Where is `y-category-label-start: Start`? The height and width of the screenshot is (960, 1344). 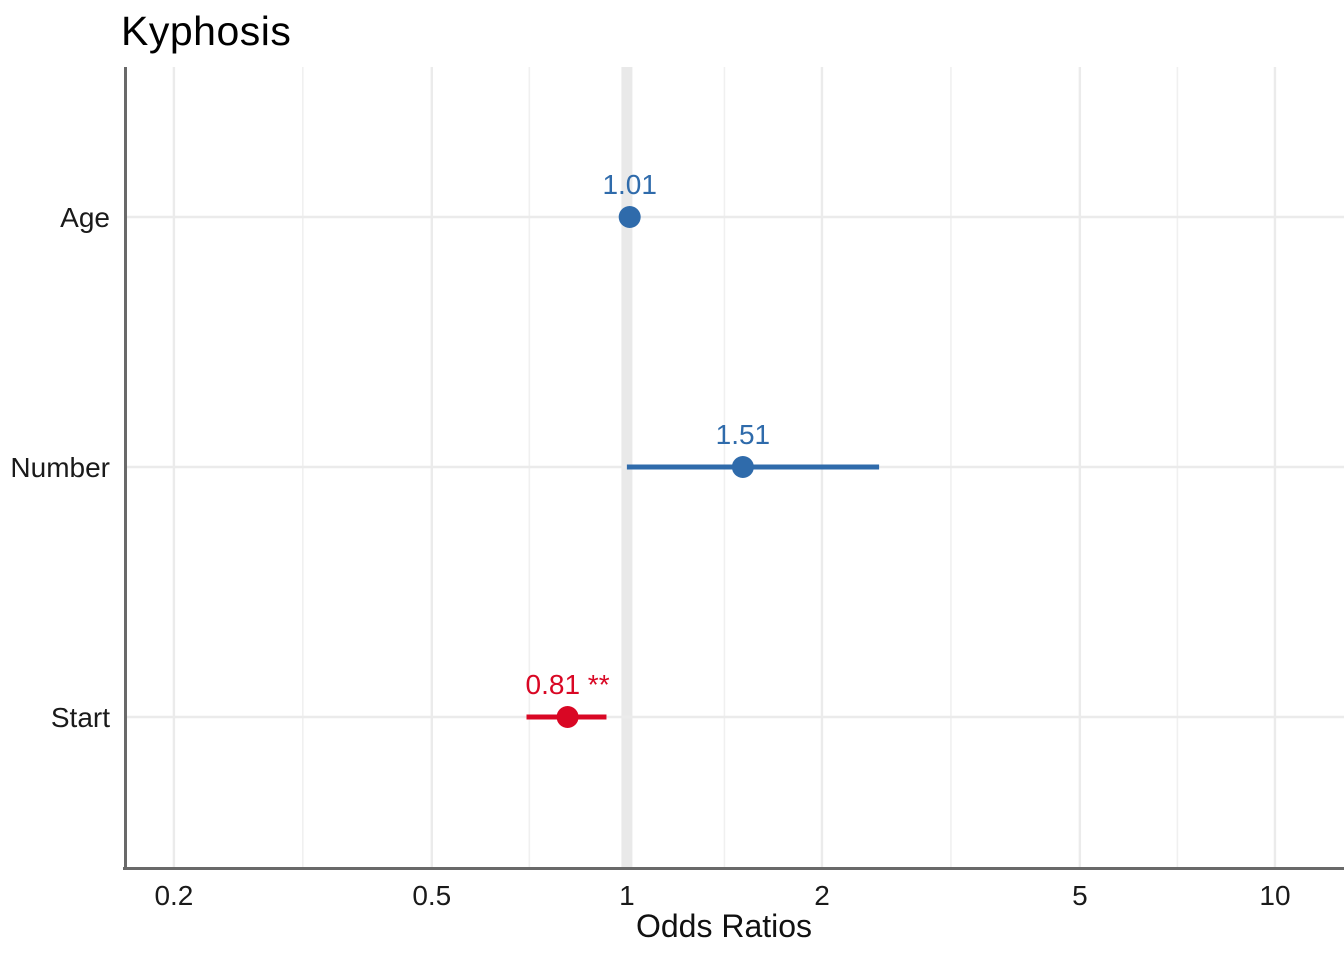
y-category-label-start: Start is located at coordinates (80, 717).